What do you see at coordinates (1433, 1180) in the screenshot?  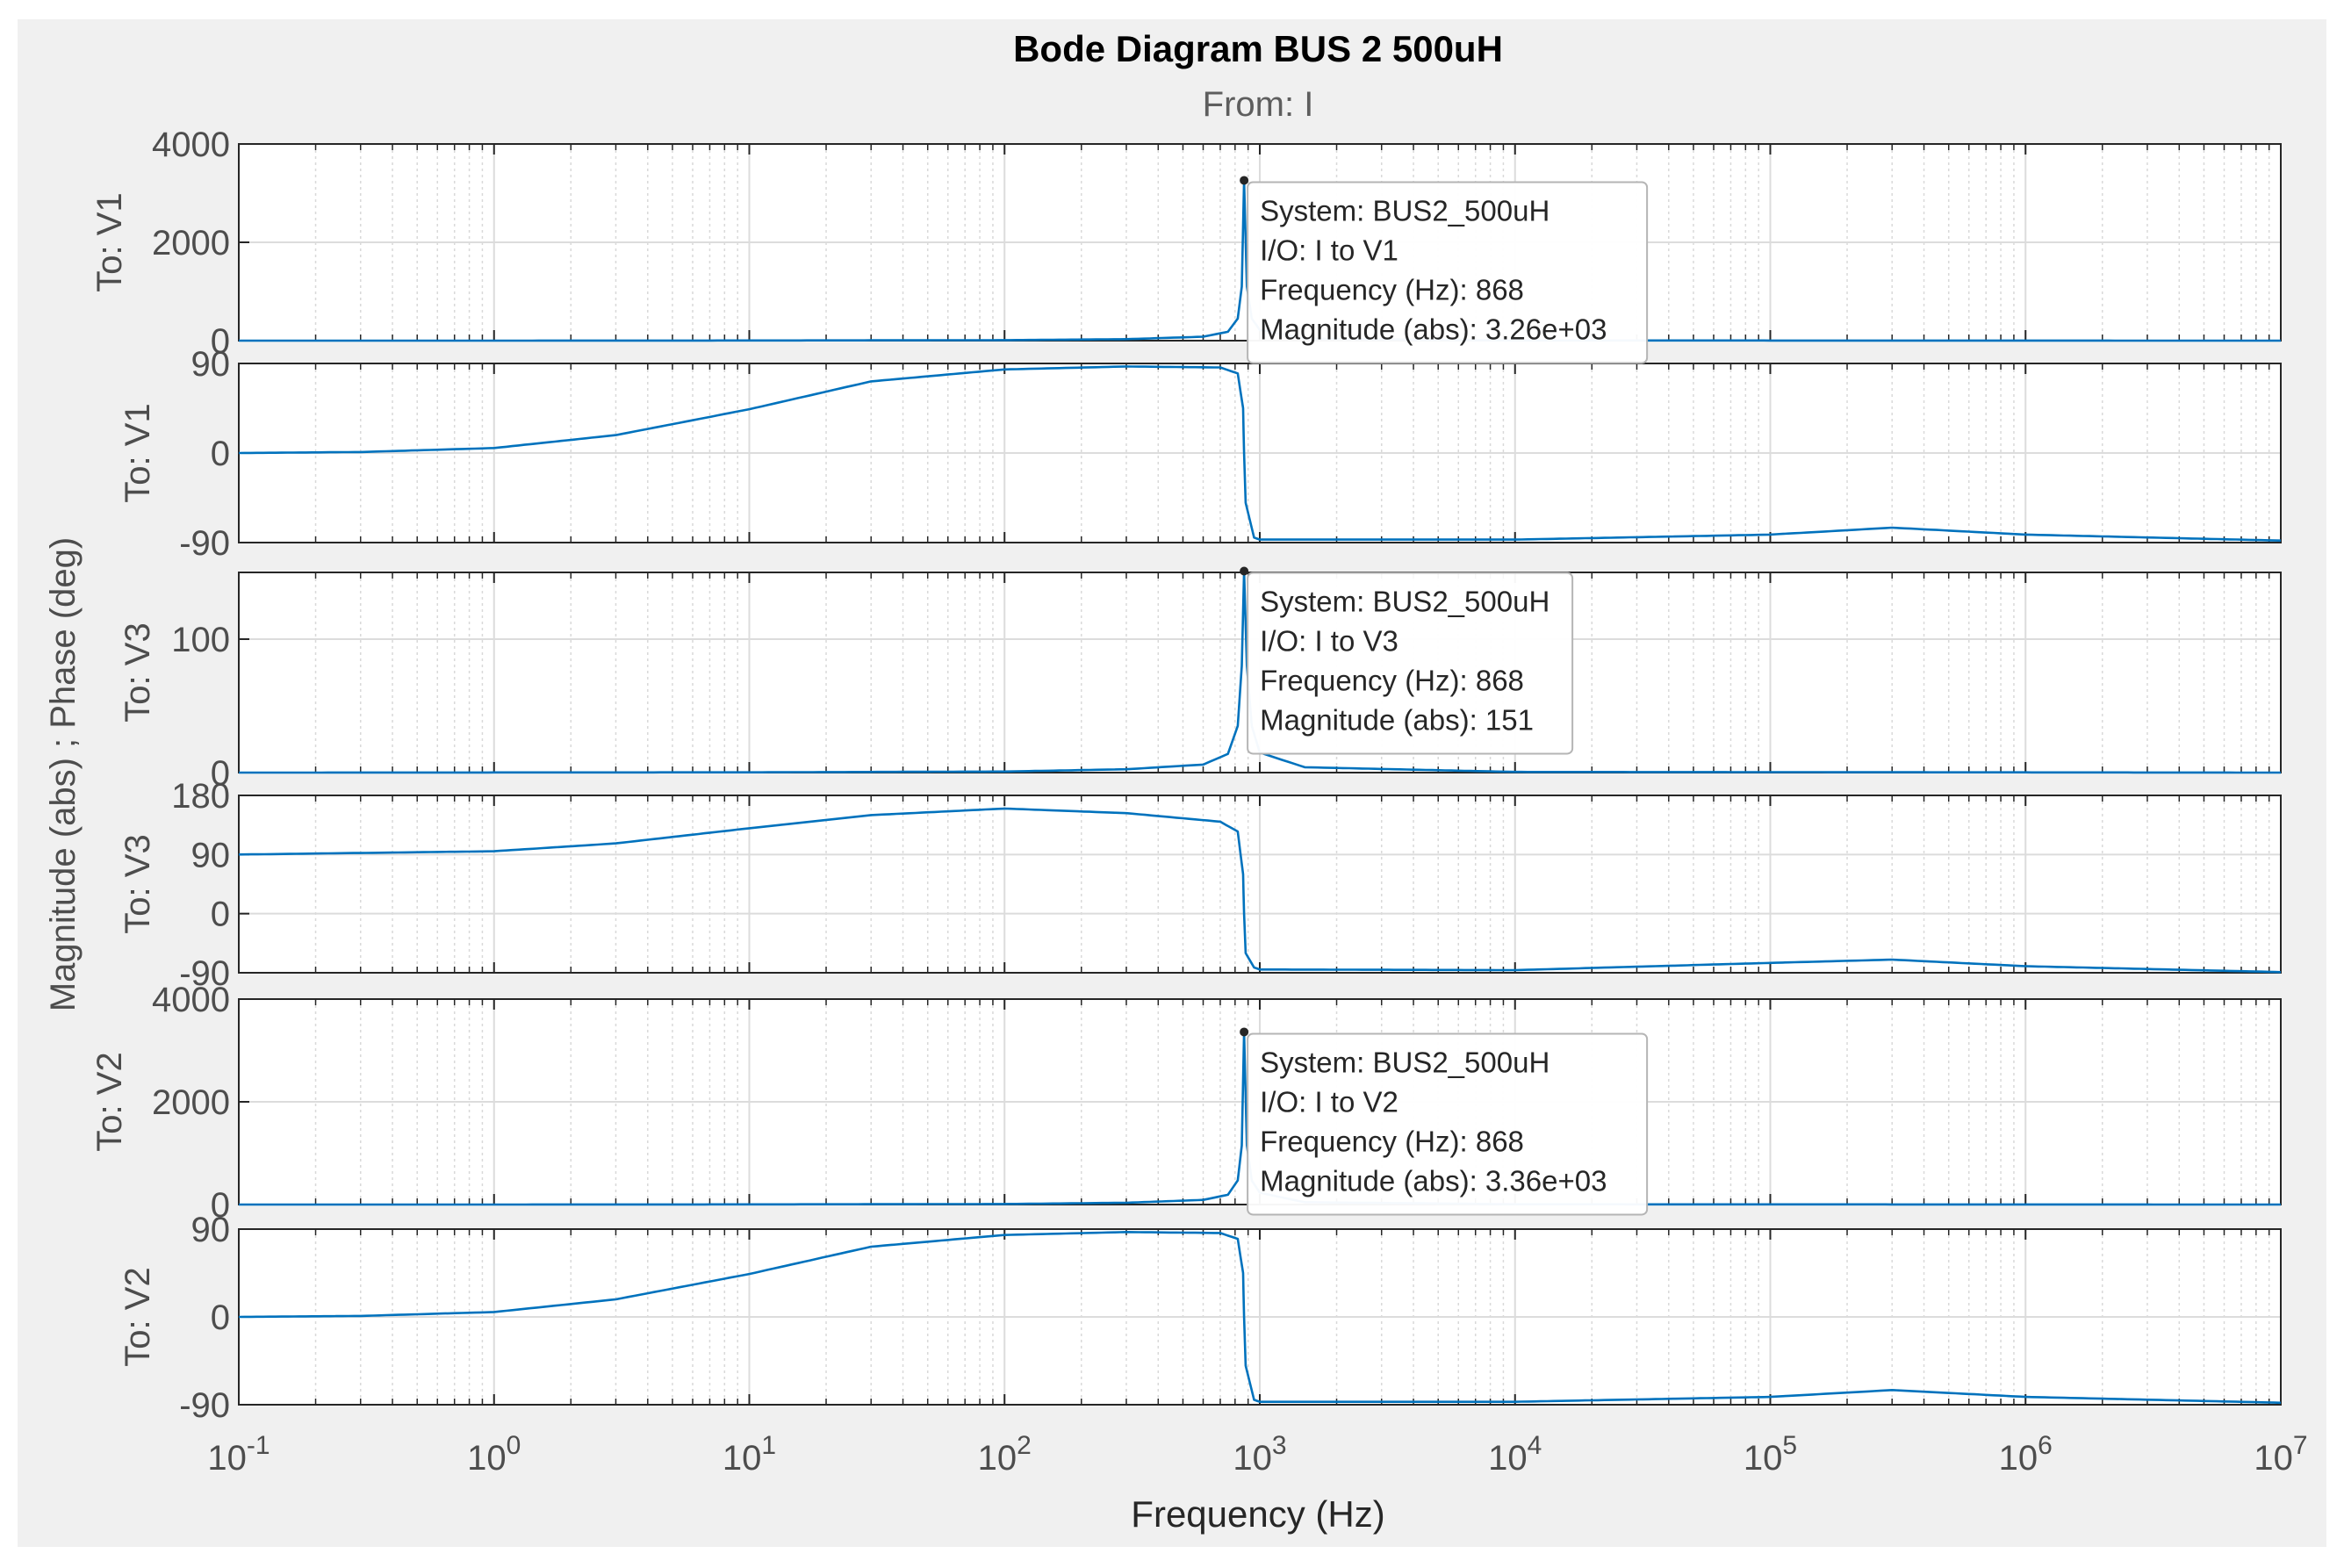 I see `datatip-line: Magnitude (abs): 3.36e+03` at bounding box center [1433, 1180].